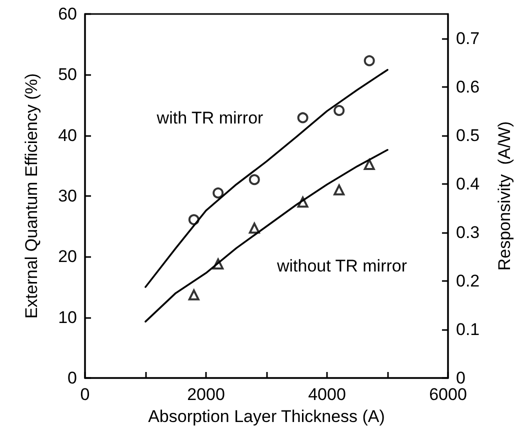 This screenshot has height=443, width=521. What do you see at coordinates (468, 135) in the screenshot?
I see `y2-tick-label: 0.5` at bounding box center [468, 135].